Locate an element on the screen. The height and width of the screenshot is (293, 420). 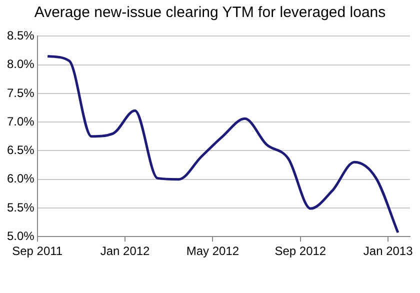
y-tick-label: 8.0% is located at coordinates (20, 64).